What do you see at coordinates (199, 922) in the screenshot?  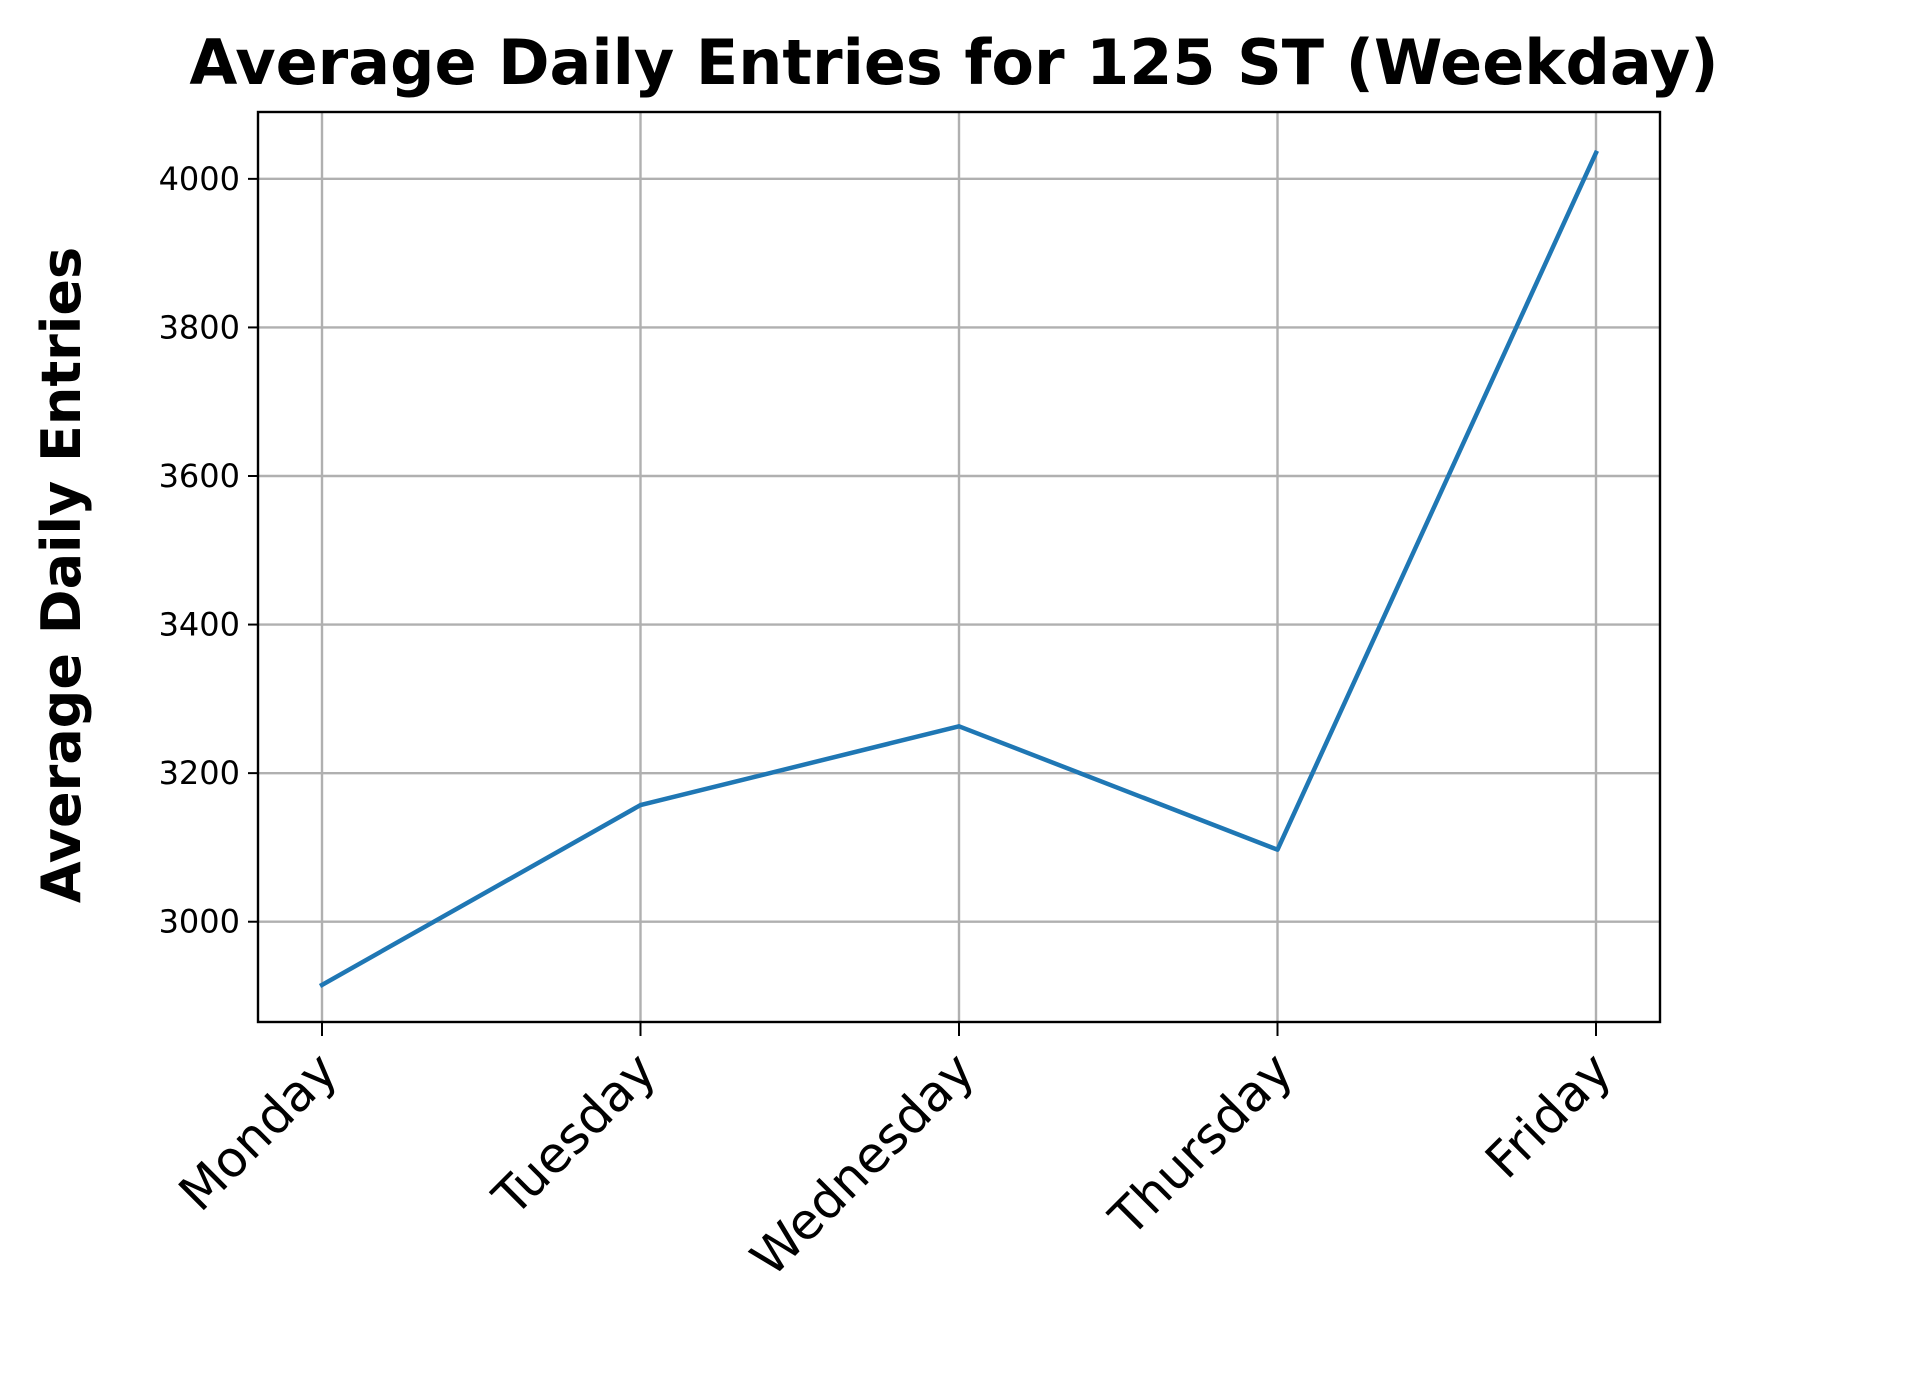 I see `y-tick-label: 3000` at bounding box center [199, 922].